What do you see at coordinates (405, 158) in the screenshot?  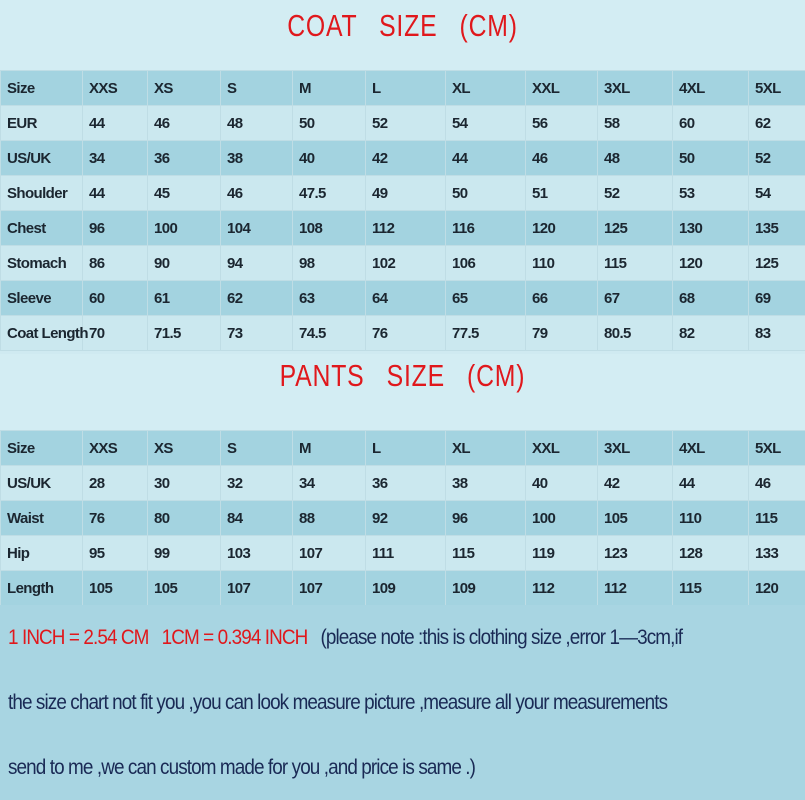 I see `table-cell: 42` at bounding box center [405, 158].